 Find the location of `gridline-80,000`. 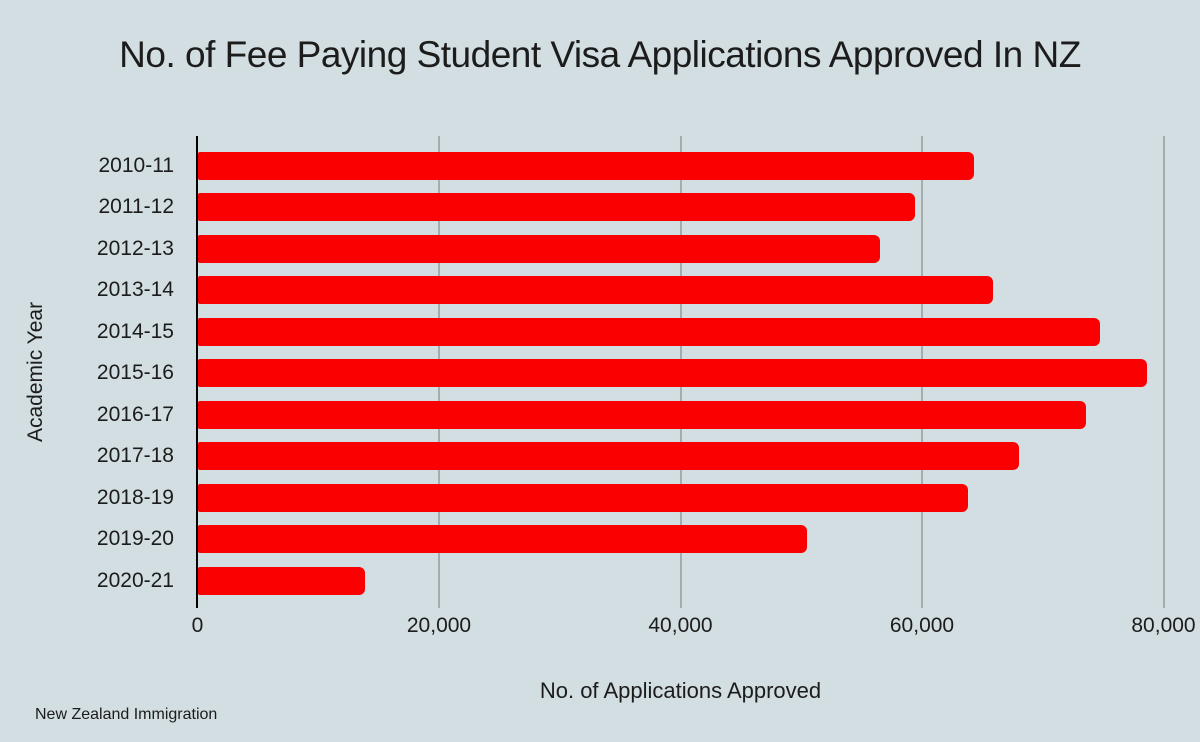

gridline-80,000 is located at coordinates (1163, 372).